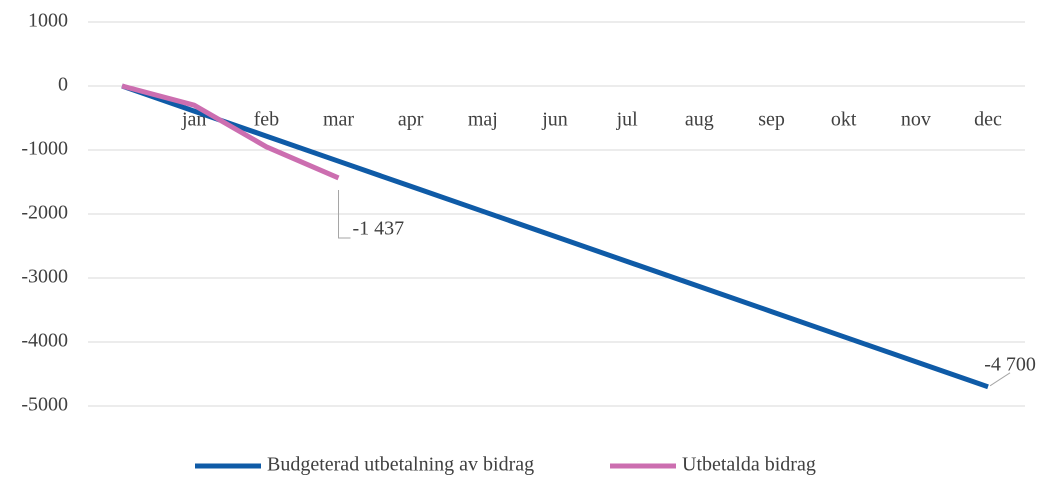 Image resolution: width=1048 pixels, height=482 pixels. I want to click on legend-label: Utbetalda bidrag, so click(749, 465).